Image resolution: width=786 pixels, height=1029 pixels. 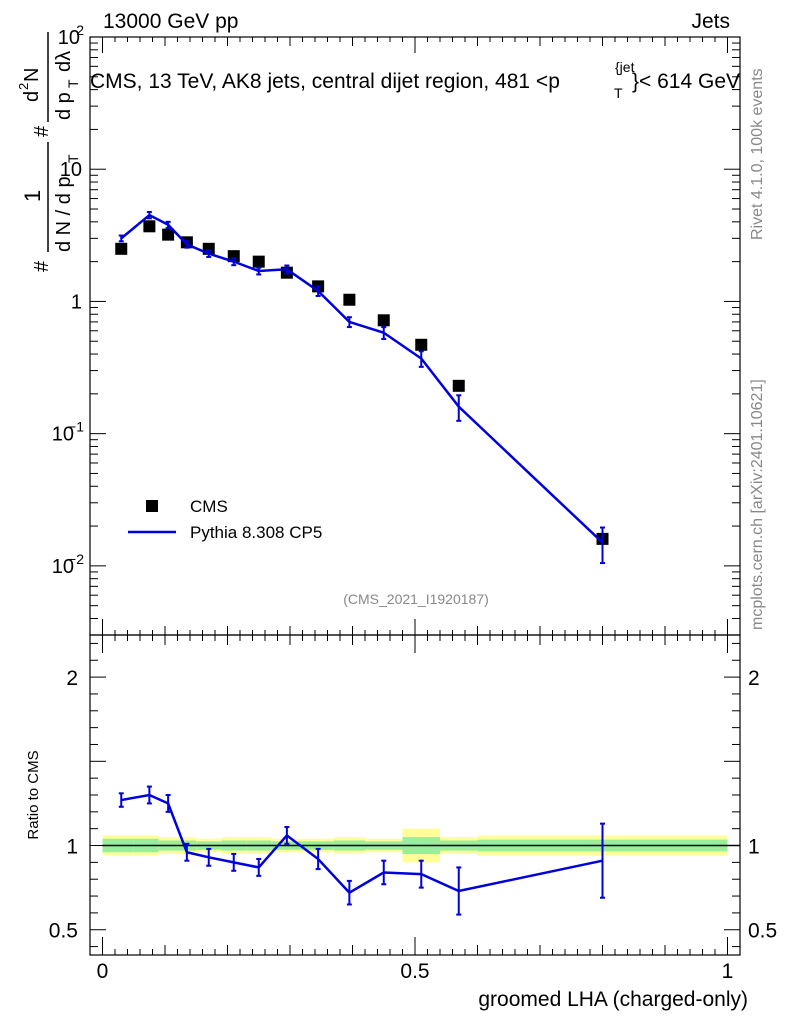 What do you see at coordinates (757, 504) in the screenshot?
I see `mcplots-label: mcplots.cern.ch [arXiv:2401.10621]` at bounding box center [757, 504].